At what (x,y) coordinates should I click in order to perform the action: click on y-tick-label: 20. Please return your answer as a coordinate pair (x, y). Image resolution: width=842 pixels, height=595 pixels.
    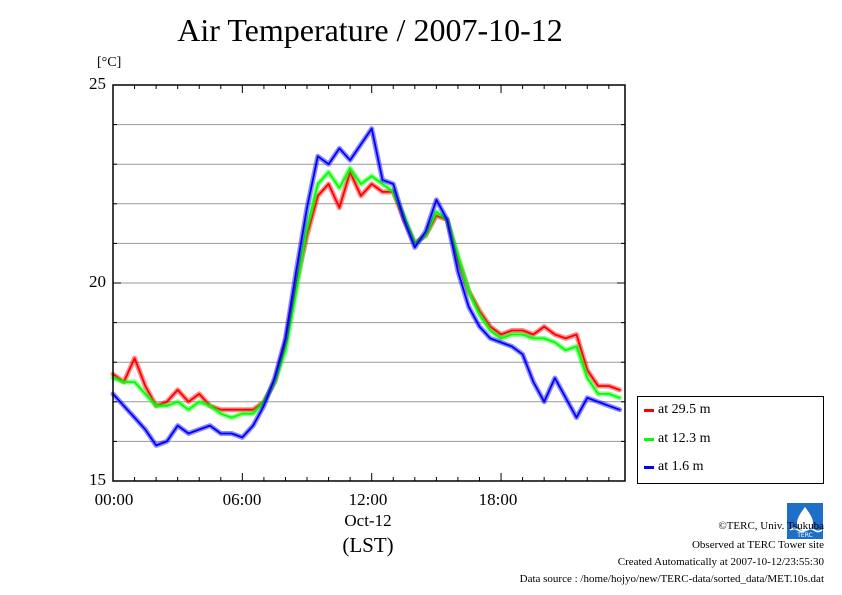
    Looking at the image, I should click on (97, 281).